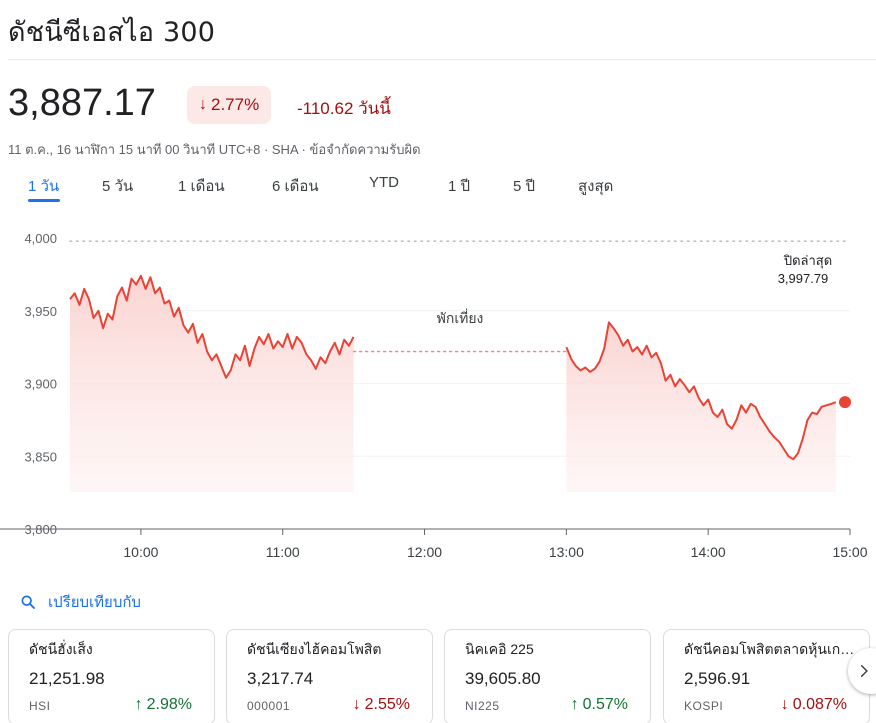 The width and height of the screenshot is (876, 723). Describe the element at coordinates (566, 552) in the screenshot. I see `x-tick-label: 13:00` at that location.